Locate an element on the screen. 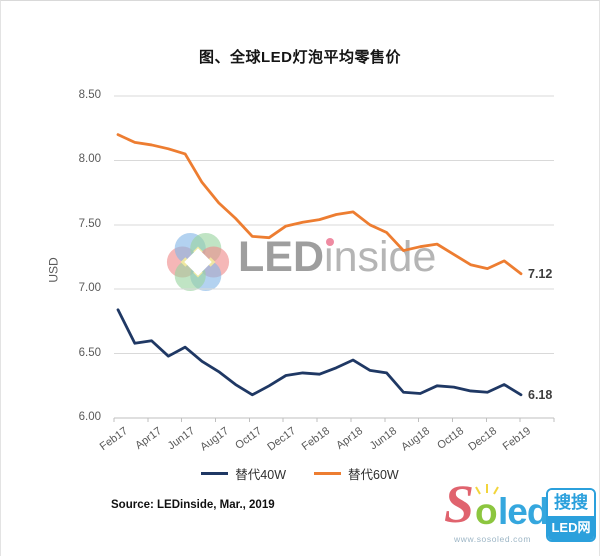 The width and height of the screenshot is (600, 556). series-end-label-40w: 6.18 is located at coordinates (540, 394).